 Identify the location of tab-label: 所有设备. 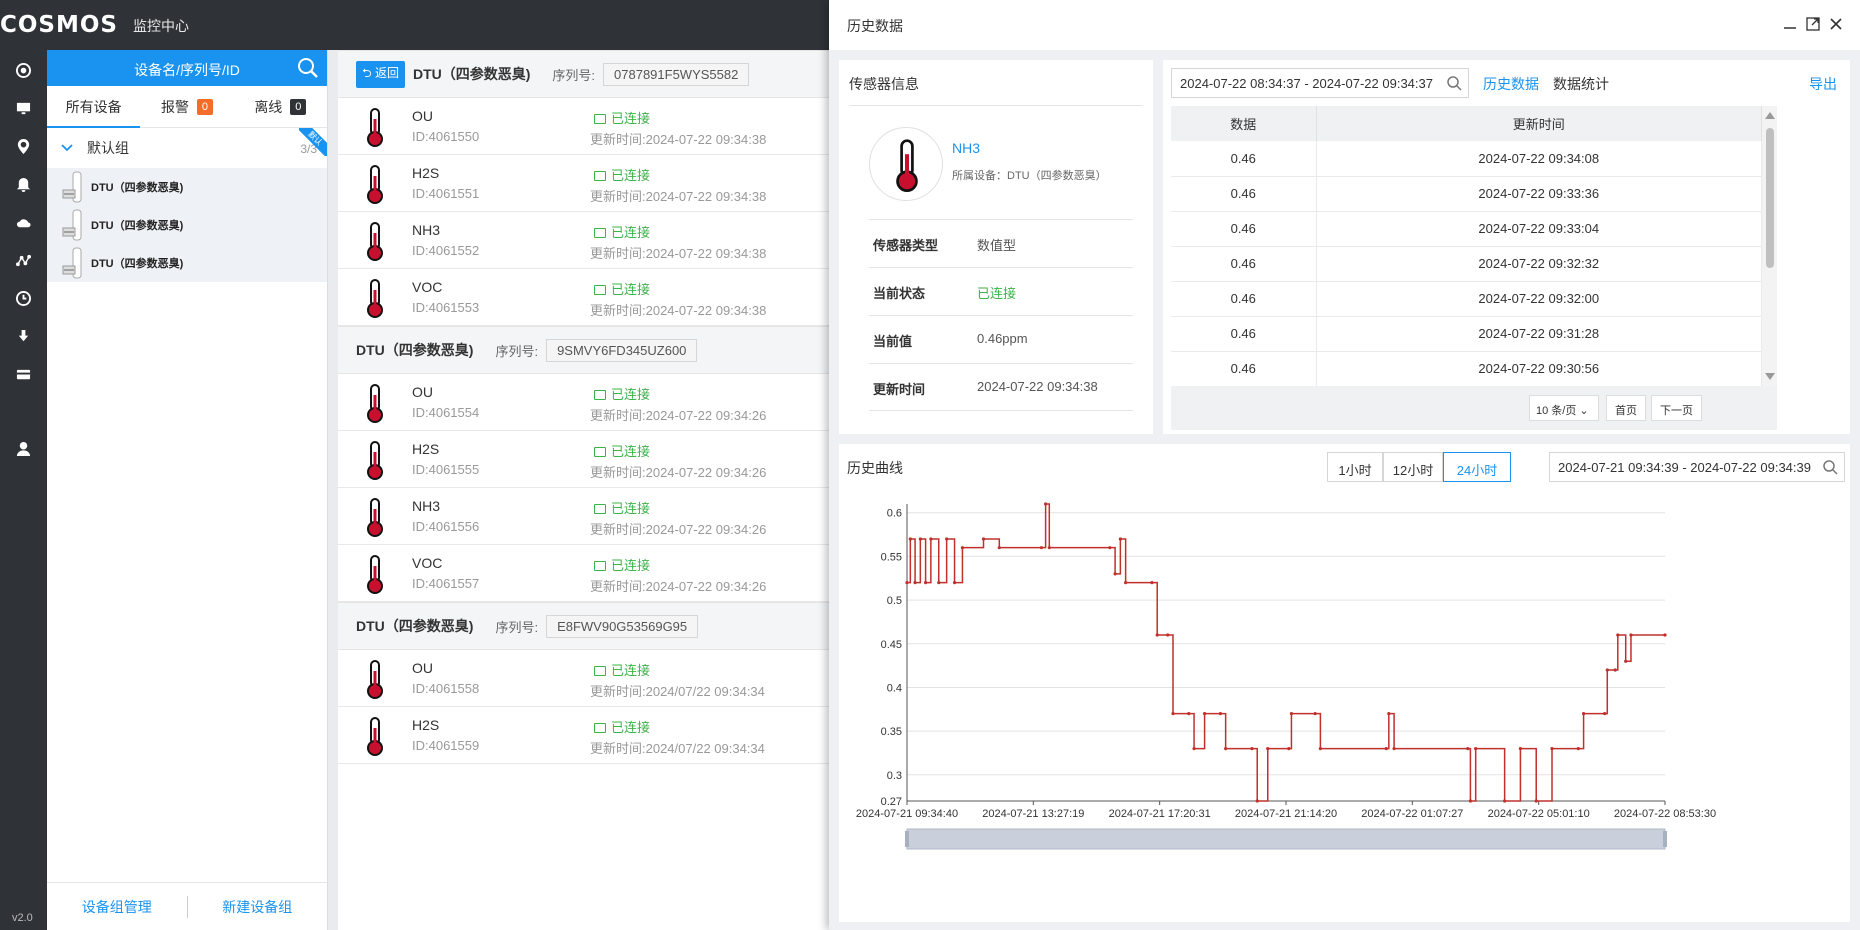
(93, 106).